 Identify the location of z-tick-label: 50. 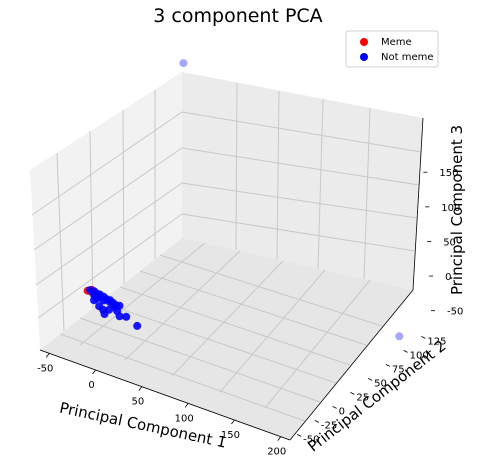
(449, 242).